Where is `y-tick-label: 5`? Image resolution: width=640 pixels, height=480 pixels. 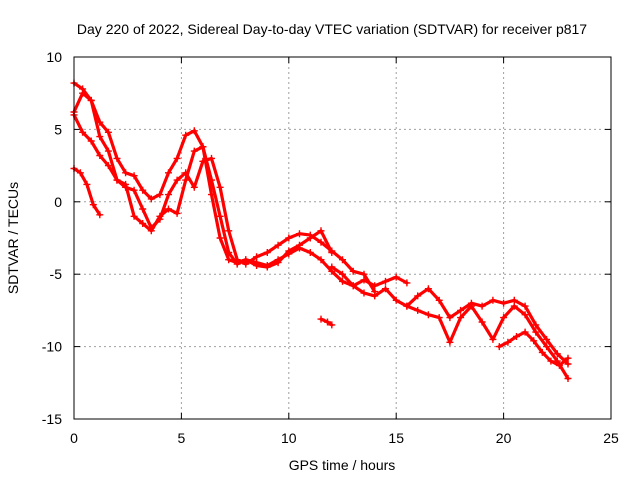 y-tick-label: 5 is located at coordinates (58, 129).